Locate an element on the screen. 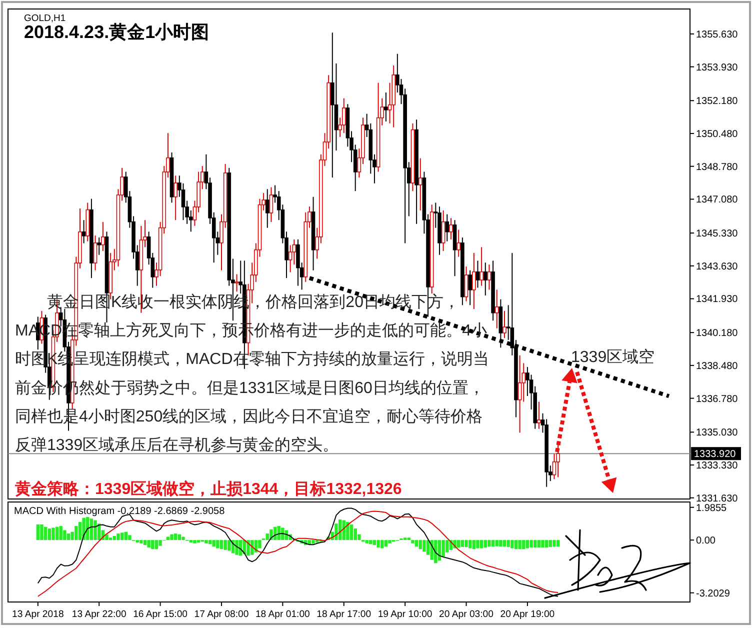  y-tick-label: 1336.780 is located at coordinates (717, 399).